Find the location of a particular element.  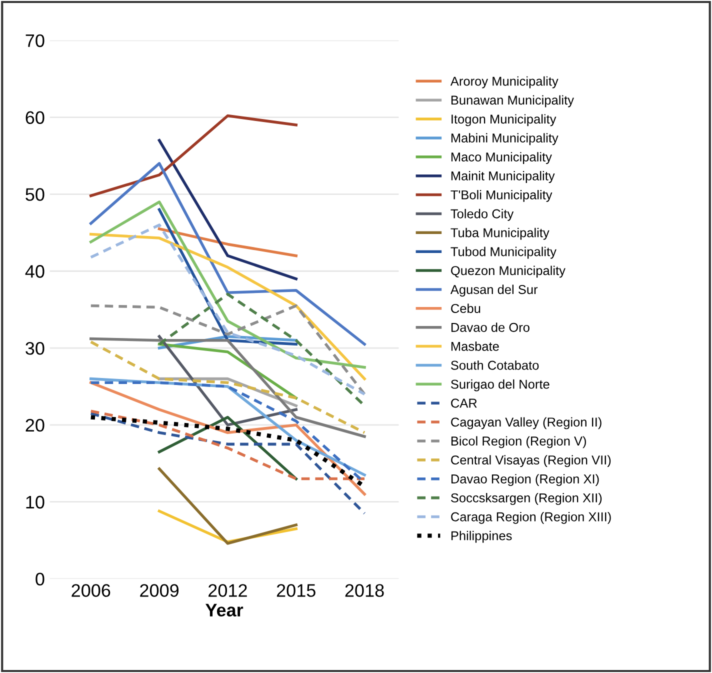

legend-label: Bicol Region (Region V) is located at coordinates (518, 442).